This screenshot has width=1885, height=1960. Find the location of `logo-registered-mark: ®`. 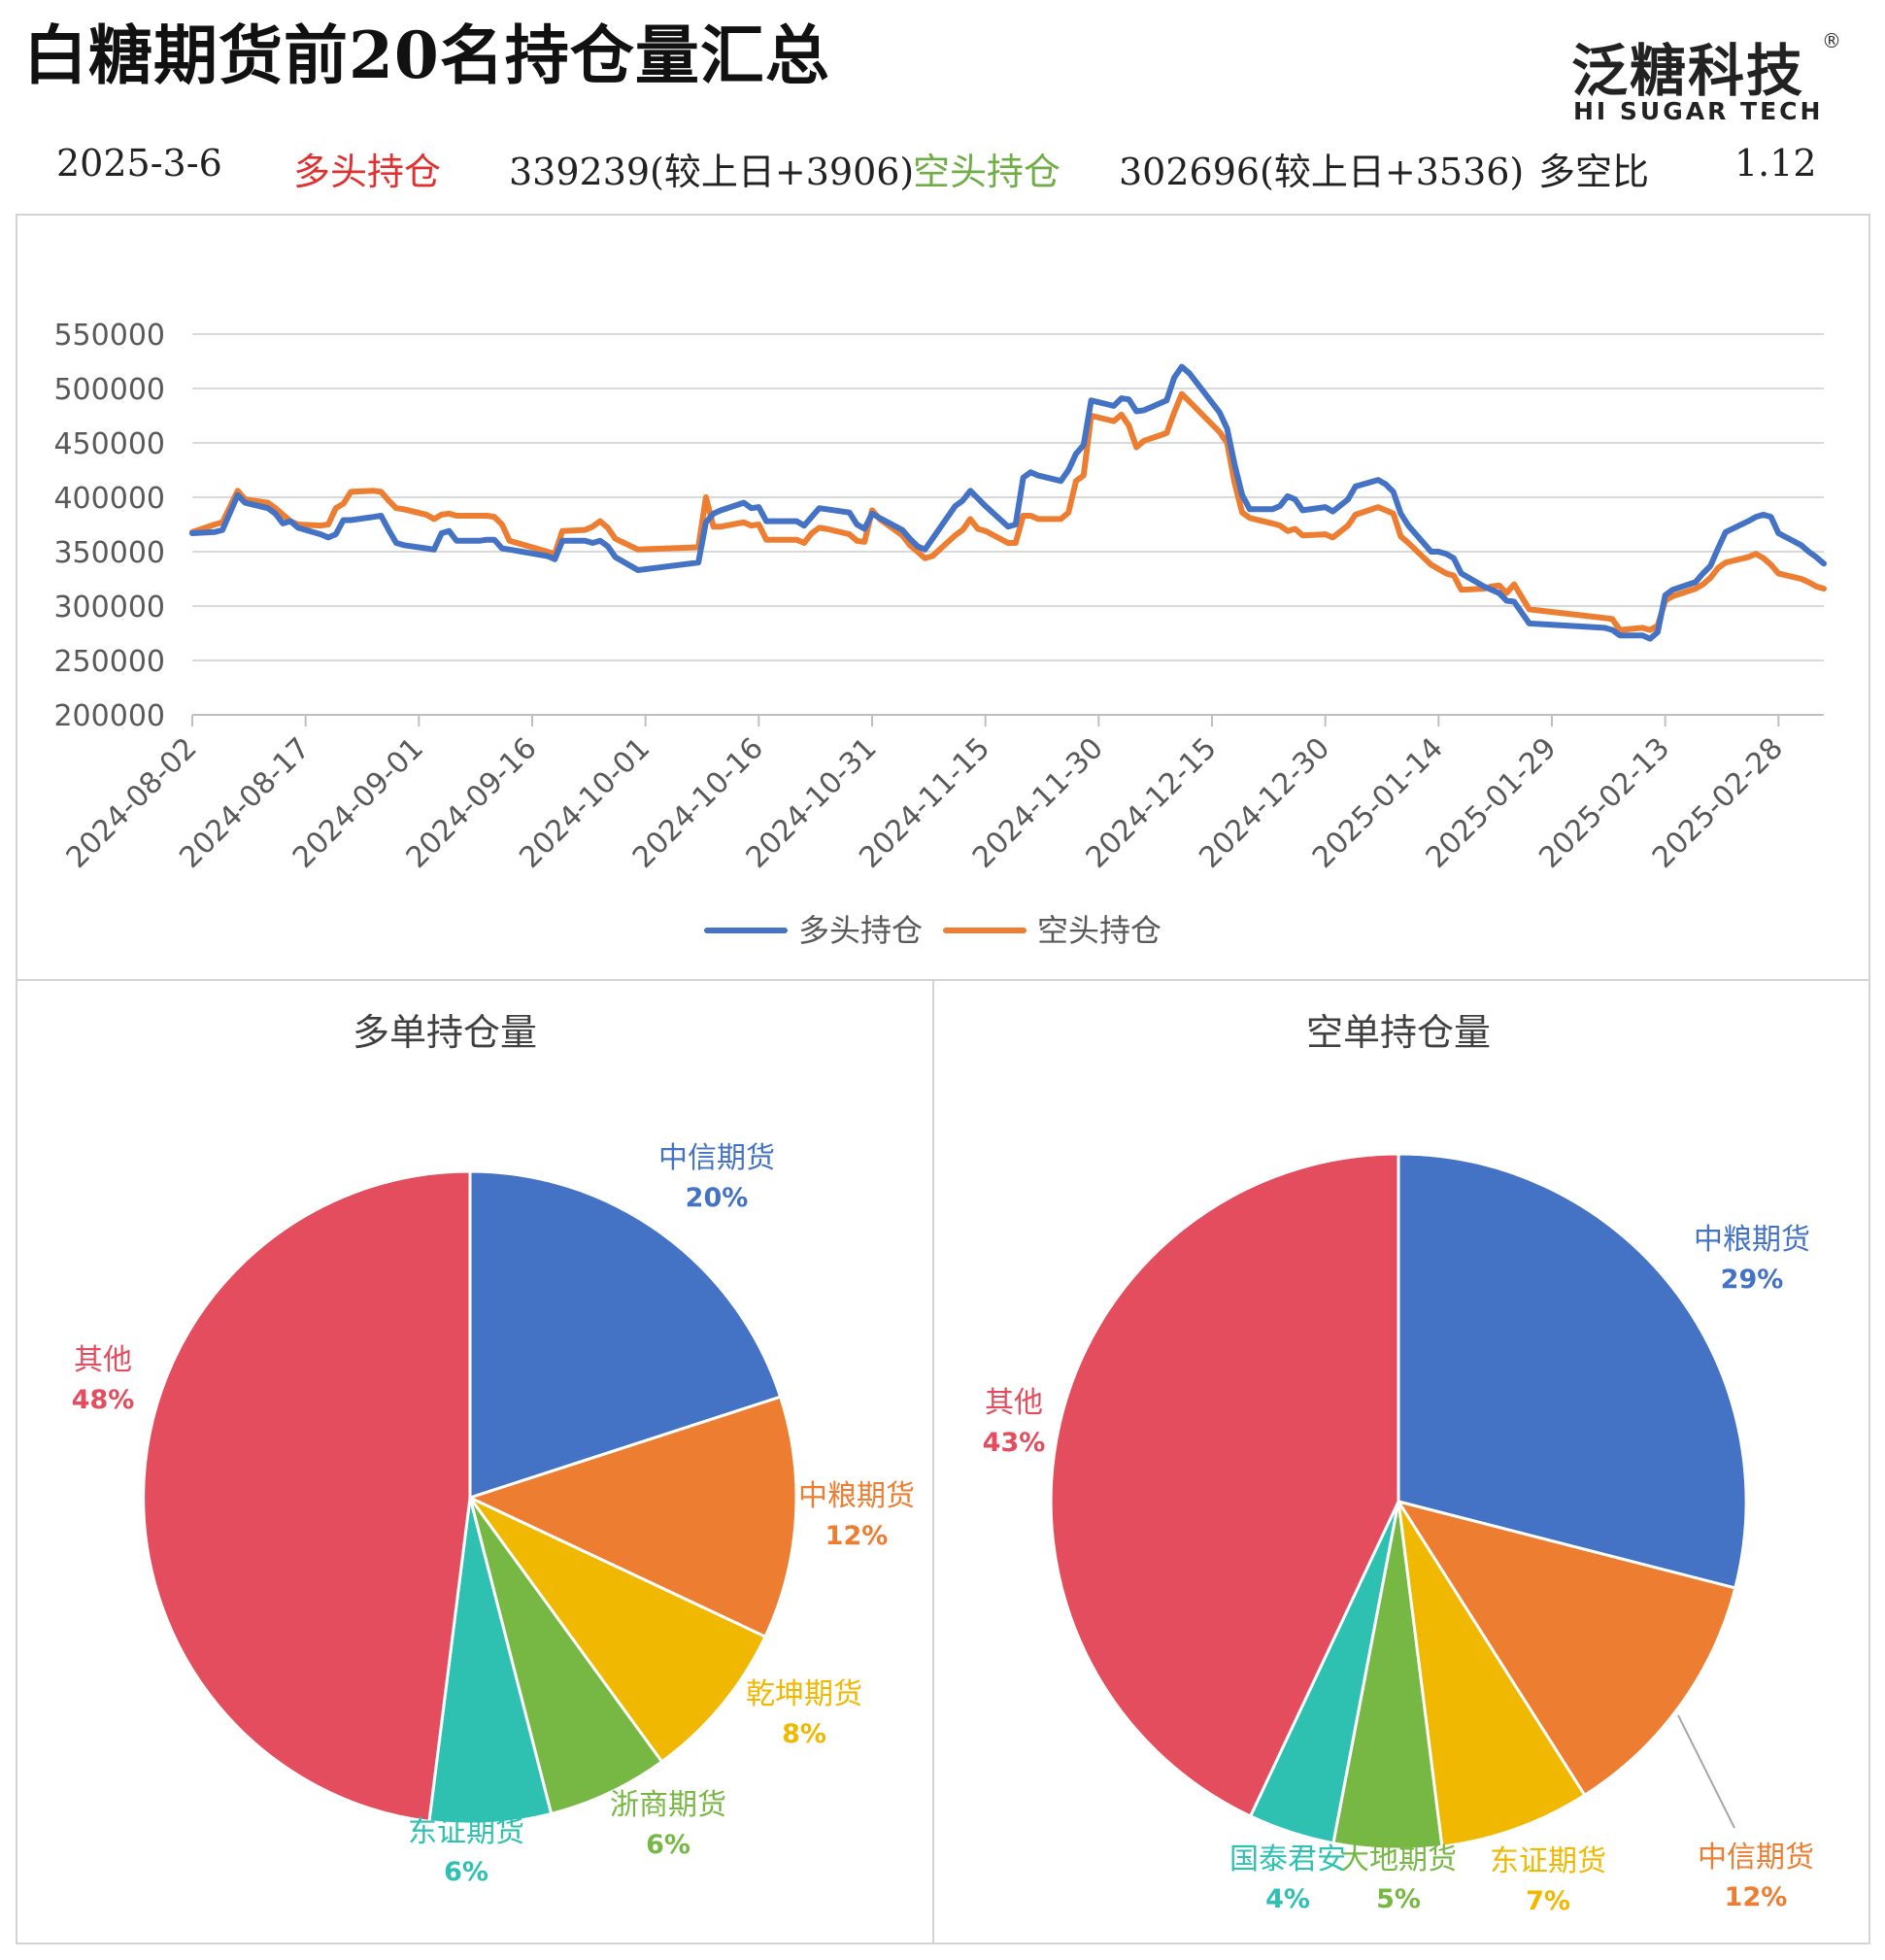

logo-registered-mark: ® is located at coordinates (1831, 40).